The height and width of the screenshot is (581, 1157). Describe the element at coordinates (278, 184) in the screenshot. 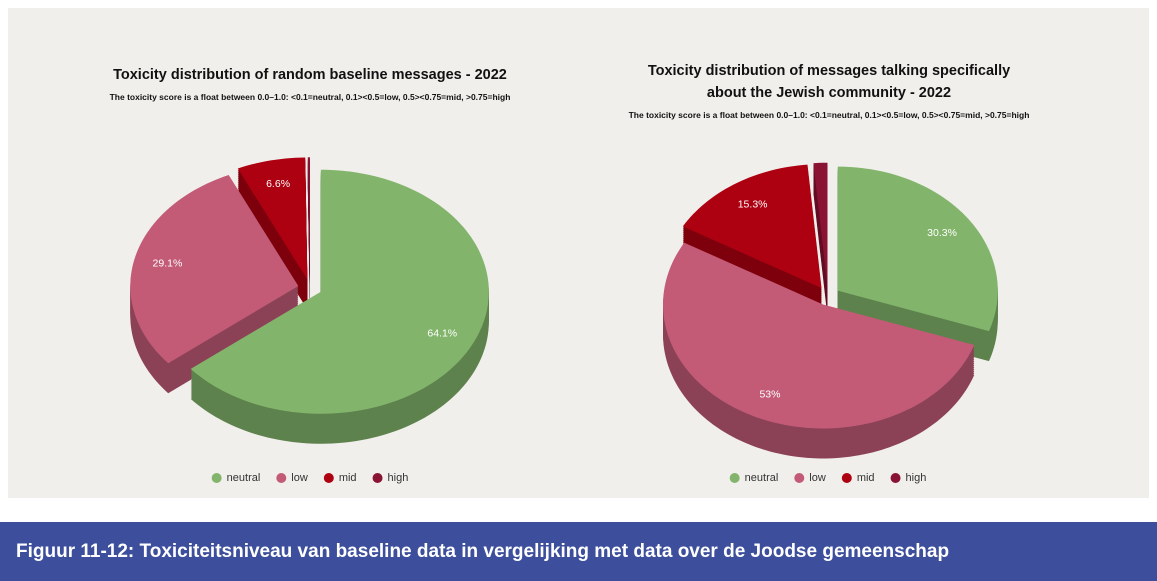

I see `data-label: 6.6%` at that location.